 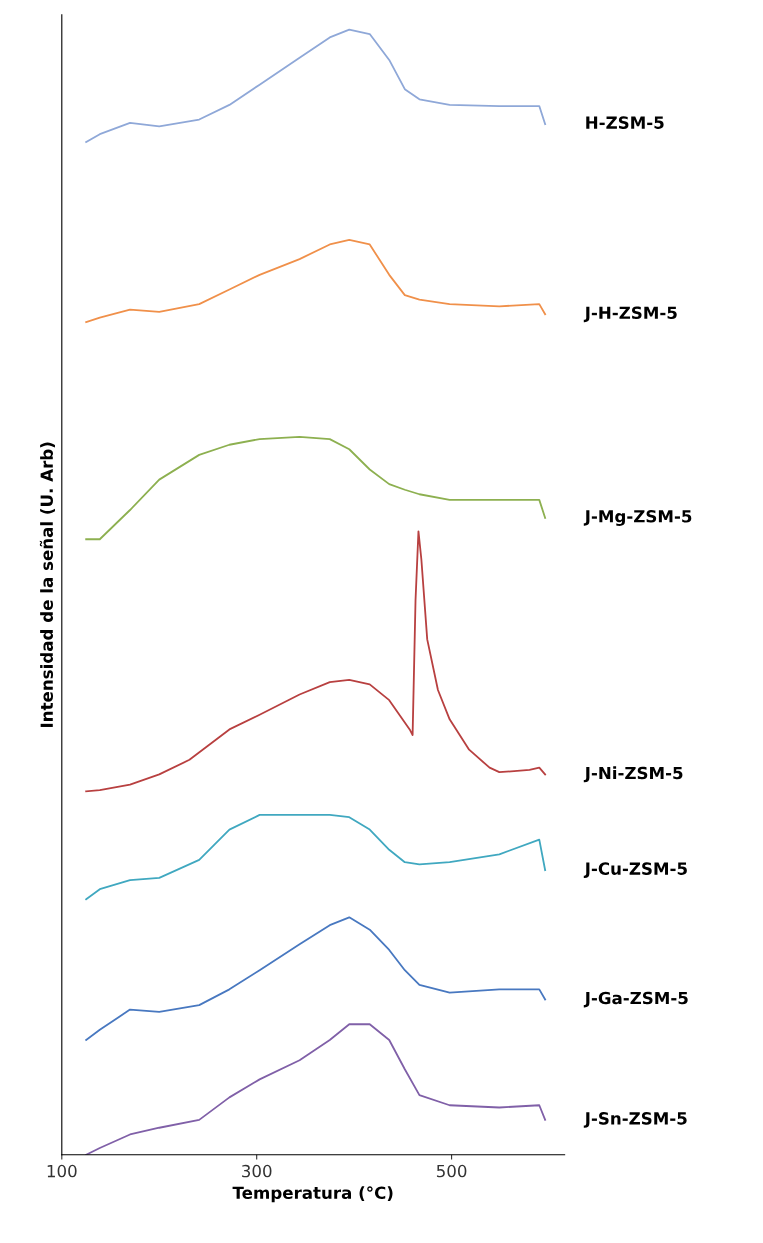 What do you see at coordinates (451, 1171) in the screenshot?
I see `x-tick-label: 500` at bounding box center [451, 1171].